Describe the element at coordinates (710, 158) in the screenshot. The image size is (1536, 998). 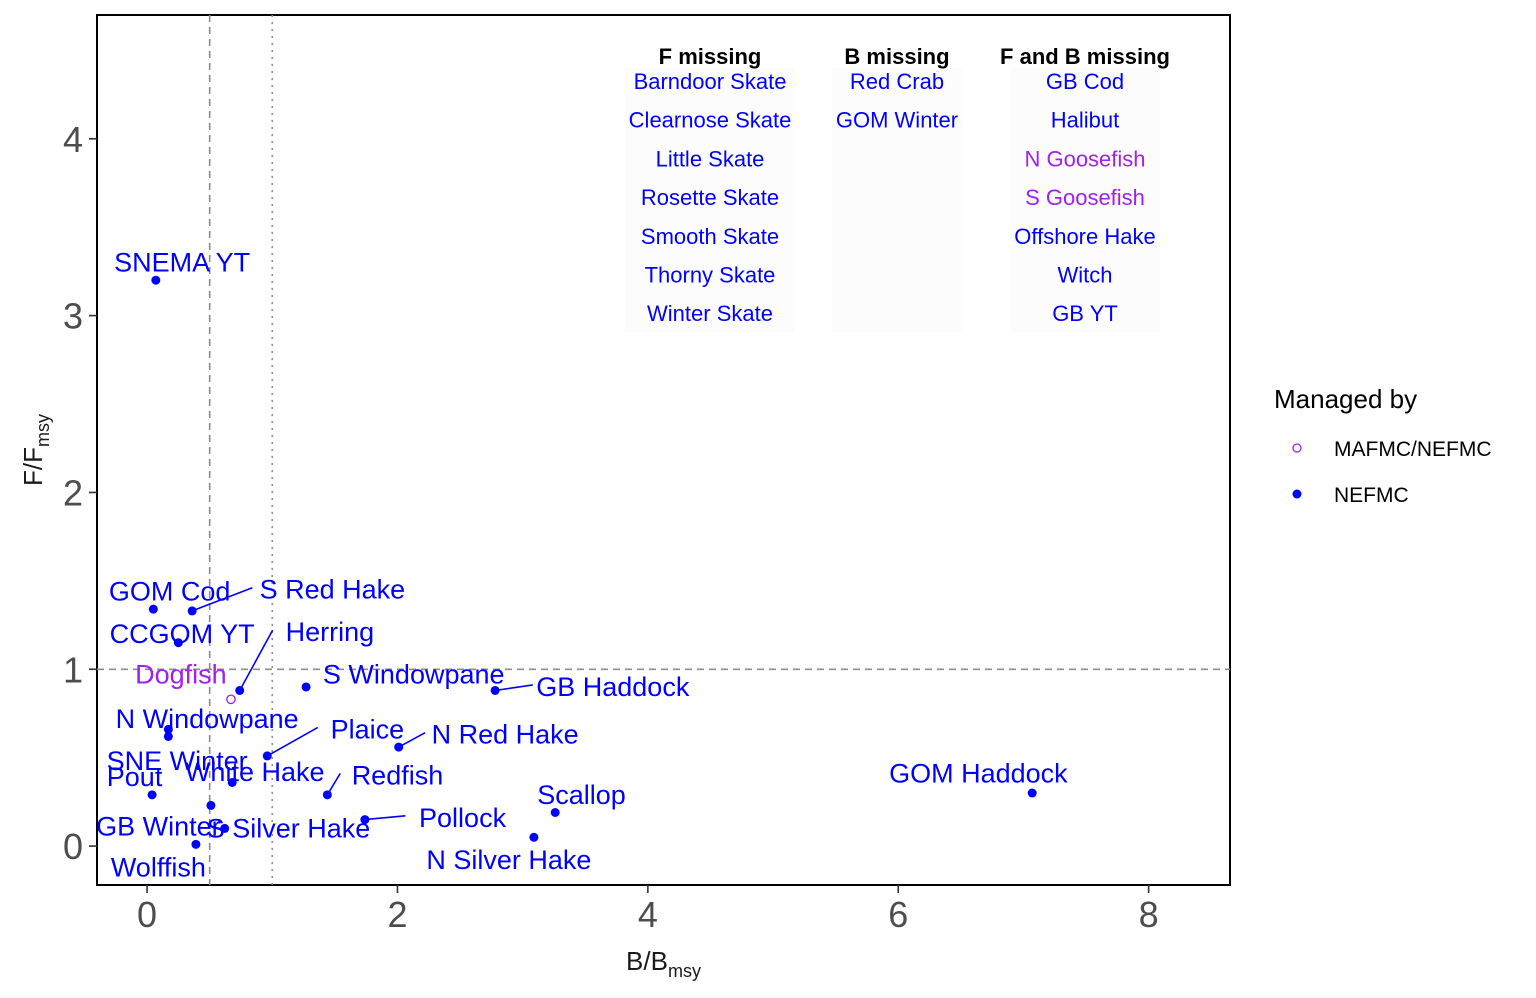
I see `missing-table-cell: Little Skate` at that location.